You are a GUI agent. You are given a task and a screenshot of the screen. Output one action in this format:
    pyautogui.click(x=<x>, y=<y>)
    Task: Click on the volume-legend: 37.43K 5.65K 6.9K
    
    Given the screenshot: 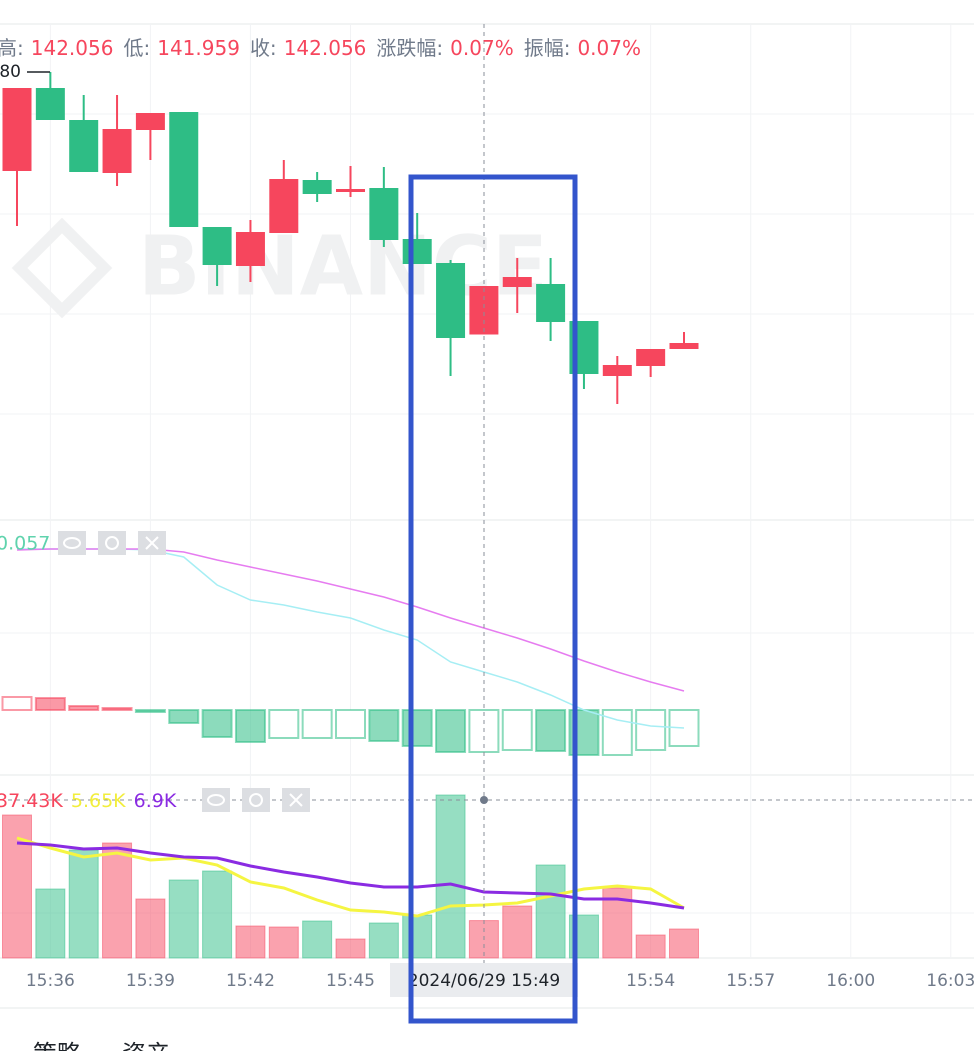 What is the action you would take?
    pyautogui.click(x=88, y=801)
    